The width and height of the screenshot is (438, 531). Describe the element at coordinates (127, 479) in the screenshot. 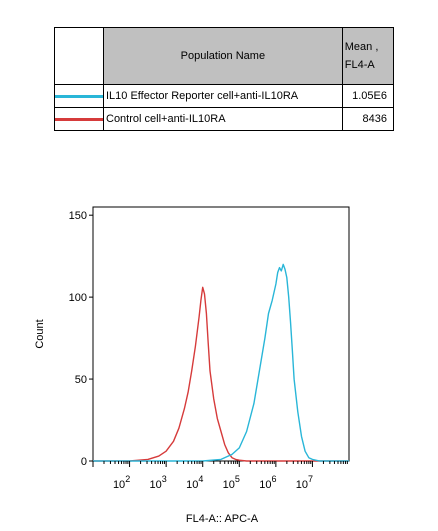

I see `x-tick-label-exponent: 2` at that location.